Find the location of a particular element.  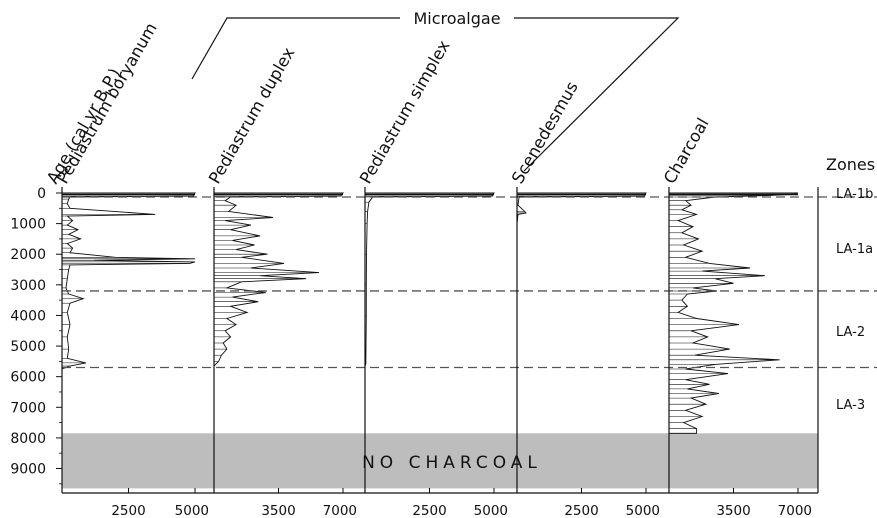

x-tick-label-3-1: 2500 is located at coordinates (429, 510).